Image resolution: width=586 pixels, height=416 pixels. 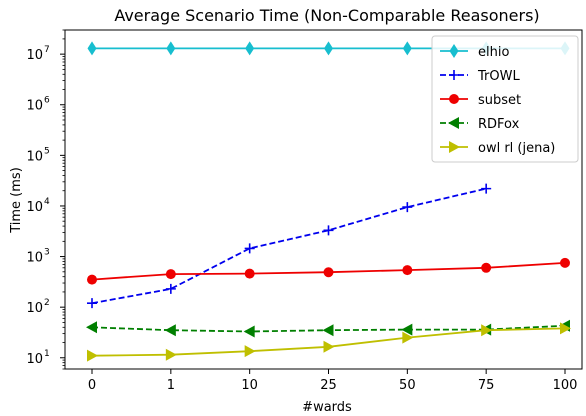 I want to click on x-axis-label: #wards, so click(x=327, y=407).